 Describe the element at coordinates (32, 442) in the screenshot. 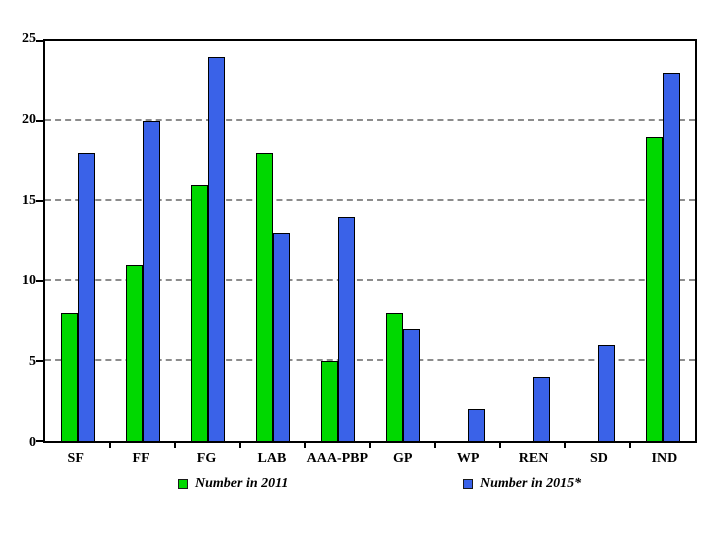

I see `y-axis-label-0: 0` at that location.